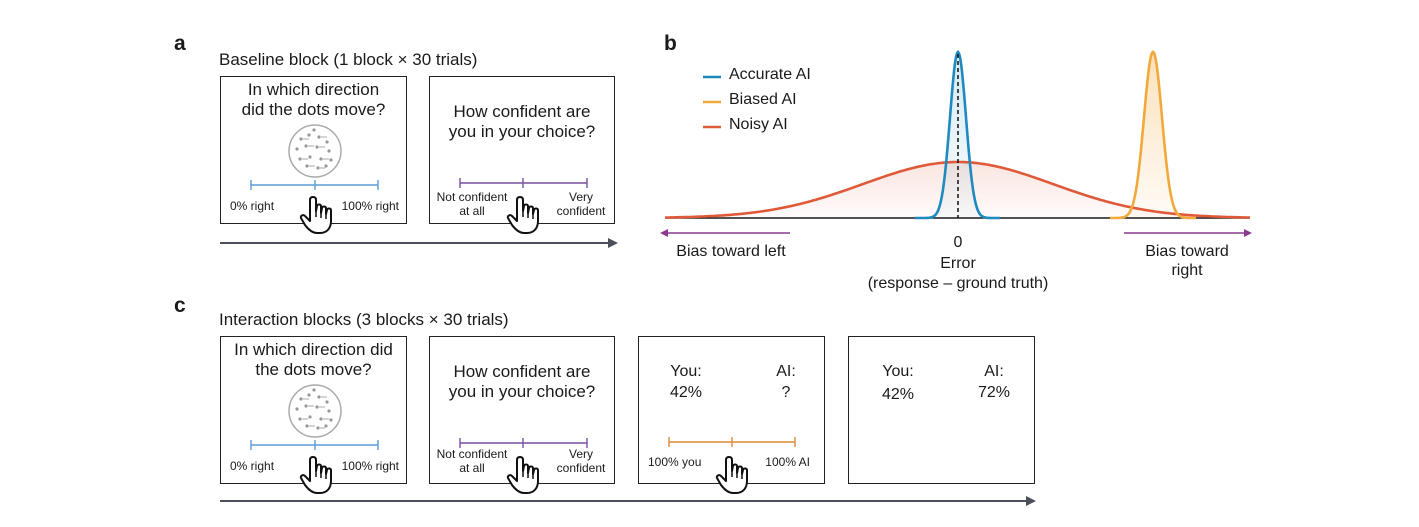  What do you see at coordinates (786, 392) in the screenshot?
I see `ai-value: ?` at bounding box center [786, 392].